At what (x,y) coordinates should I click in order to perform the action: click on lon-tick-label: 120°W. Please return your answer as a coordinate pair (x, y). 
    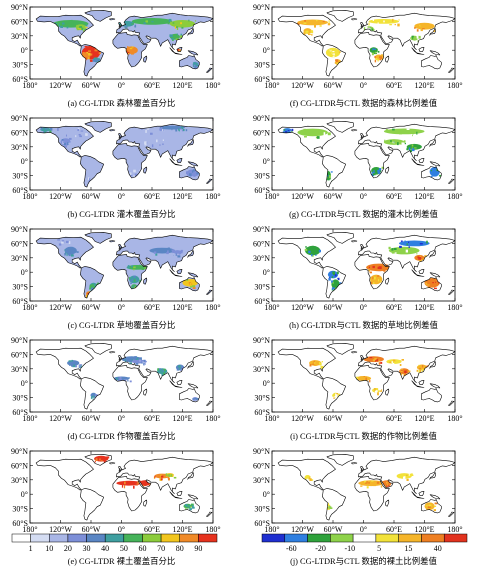
    Looking at the image, I should click on (60, 418).